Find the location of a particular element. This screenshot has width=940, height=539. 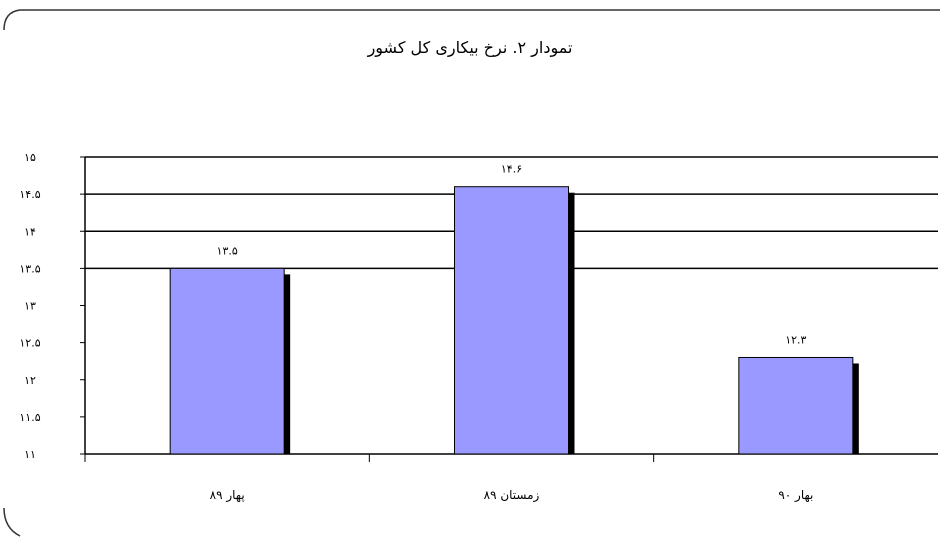

y-tick-label-3: ۱۲.۵ is located at coordinates (29, 343).